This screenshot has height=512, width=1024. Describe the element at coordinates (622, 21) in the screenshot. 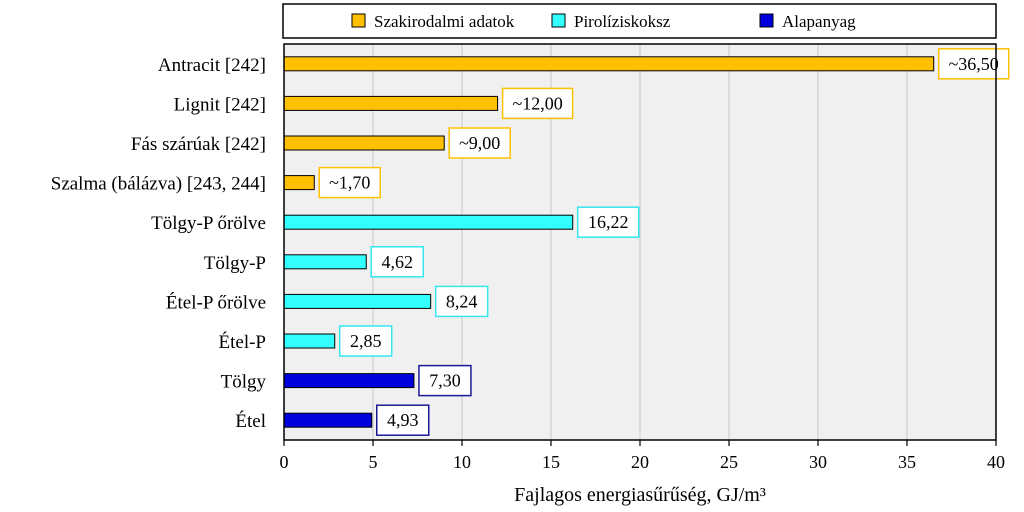

I see `legend-entry: Pirolíziskoksz` at that location.